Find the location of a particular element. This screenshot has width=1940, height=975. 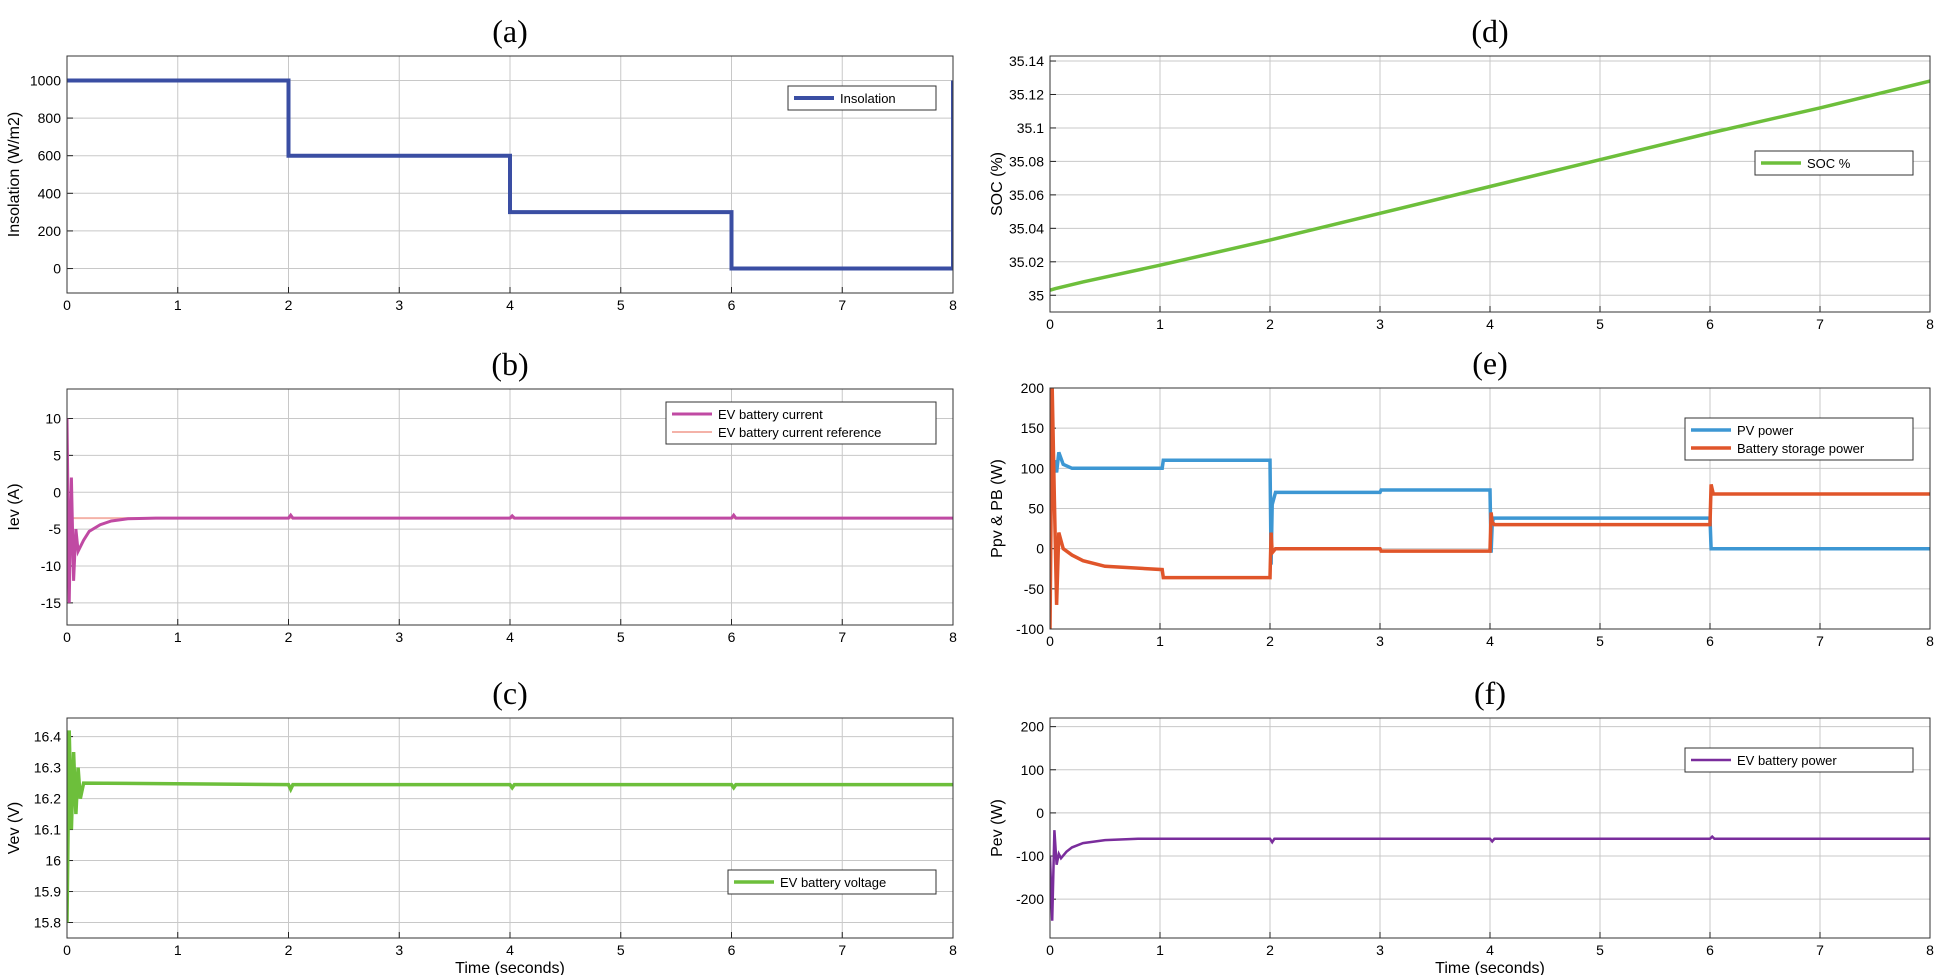

legend-label: EV battery current reference is located at coordinates (799, 432).